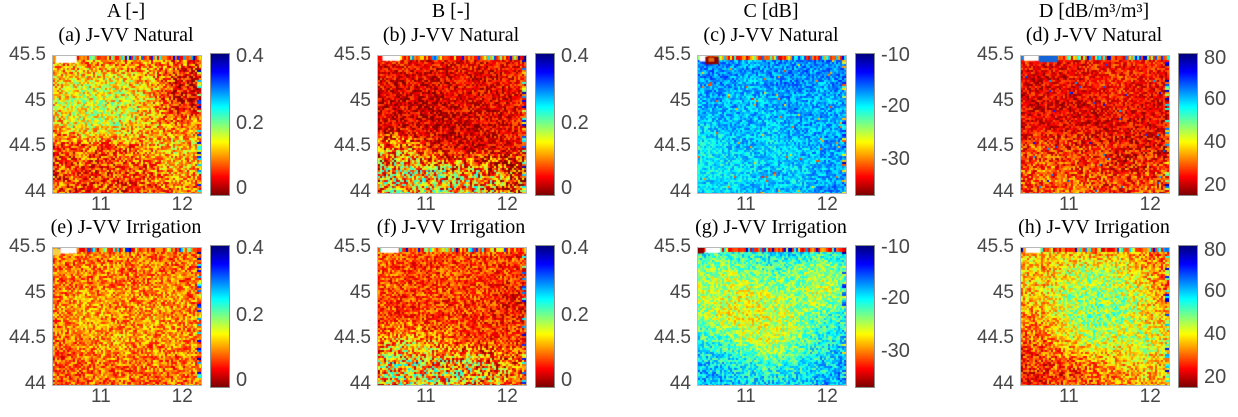 The height and width of the screenshot is (417, 1238). What do you see at coordinates (1094, 11) in the screenshot?
I see `column-title: D [dB/m³/m³]` at bounding box center [1094, 11].